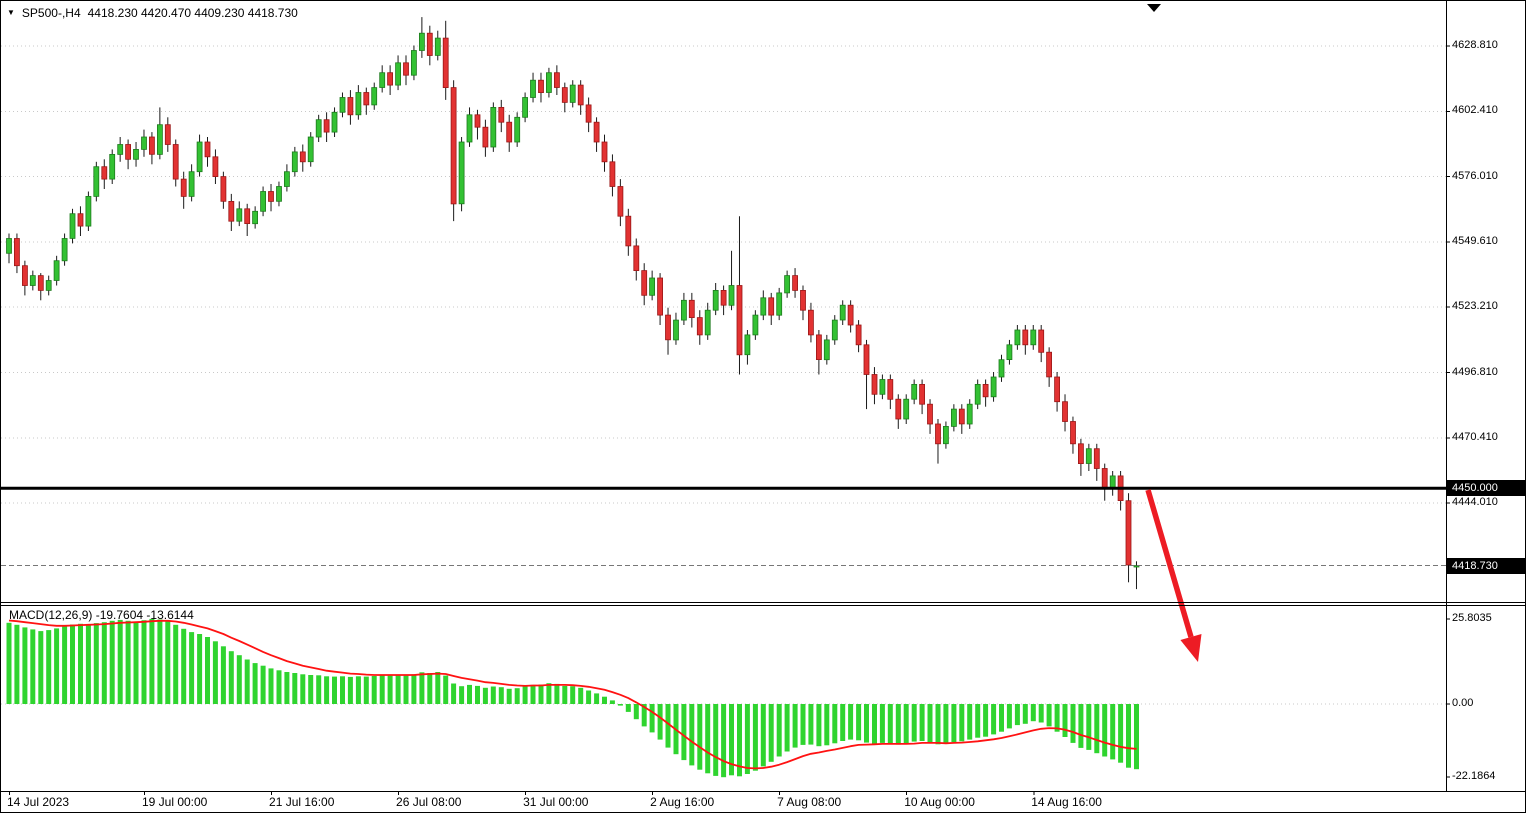 The height and width of the screenshot is (813, 1526). Describe the element at coordinates (556, 802) in the screenshot. I see `time-axis-label: 31 Jul 00:00` at that location.